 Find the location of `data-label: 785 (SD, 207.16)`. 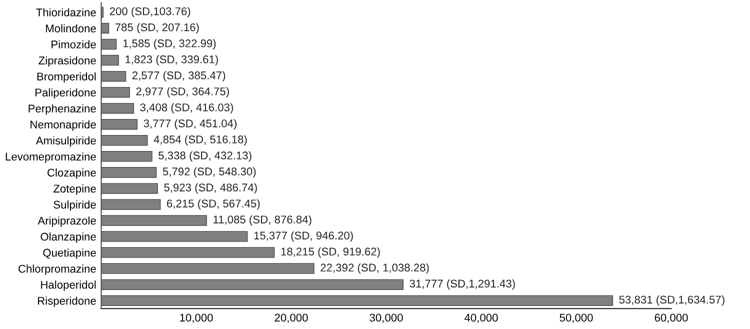

data-label: 785 (SD, 207.16) is located at coordinates (157, 28).